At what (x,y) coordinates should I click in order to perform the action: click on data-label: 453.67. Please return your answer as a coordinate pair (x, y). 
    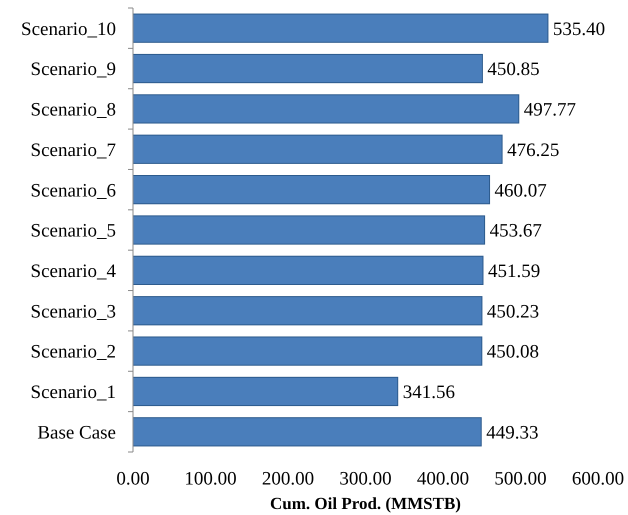
    Looking at the image, I should click on (516, 231).